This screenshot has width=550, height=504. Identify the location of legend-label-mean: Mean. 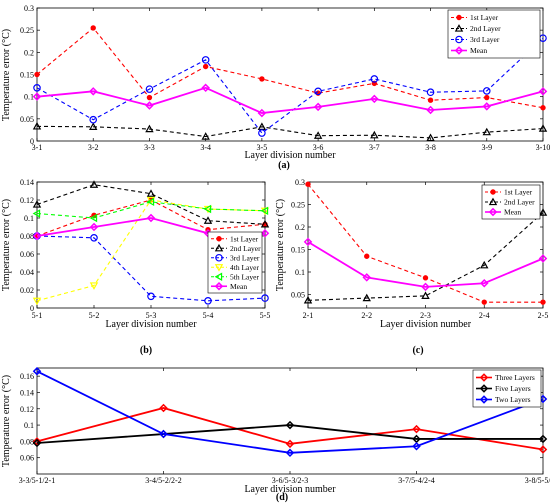
(238, 286).